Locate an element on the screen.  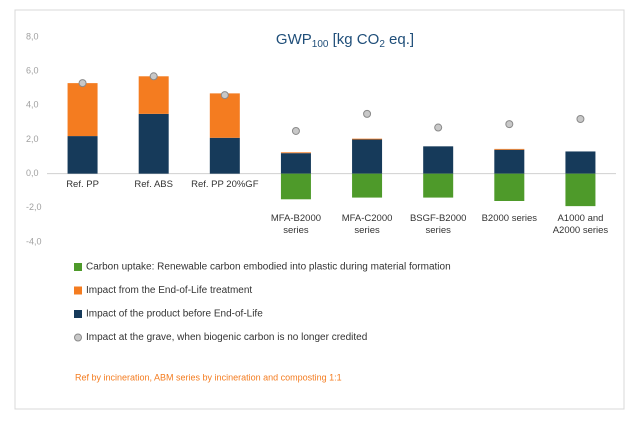
x-tick-label: BSGF-B2000 series is located at coordinates (438, 224).